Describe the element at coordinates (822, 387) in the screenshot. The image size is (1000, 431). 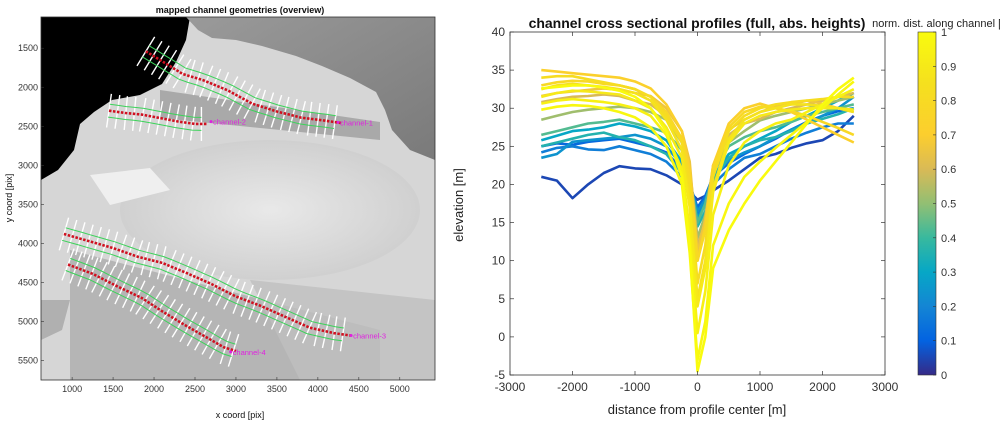
I see `profile-x-tick-label: 2000` at that location.